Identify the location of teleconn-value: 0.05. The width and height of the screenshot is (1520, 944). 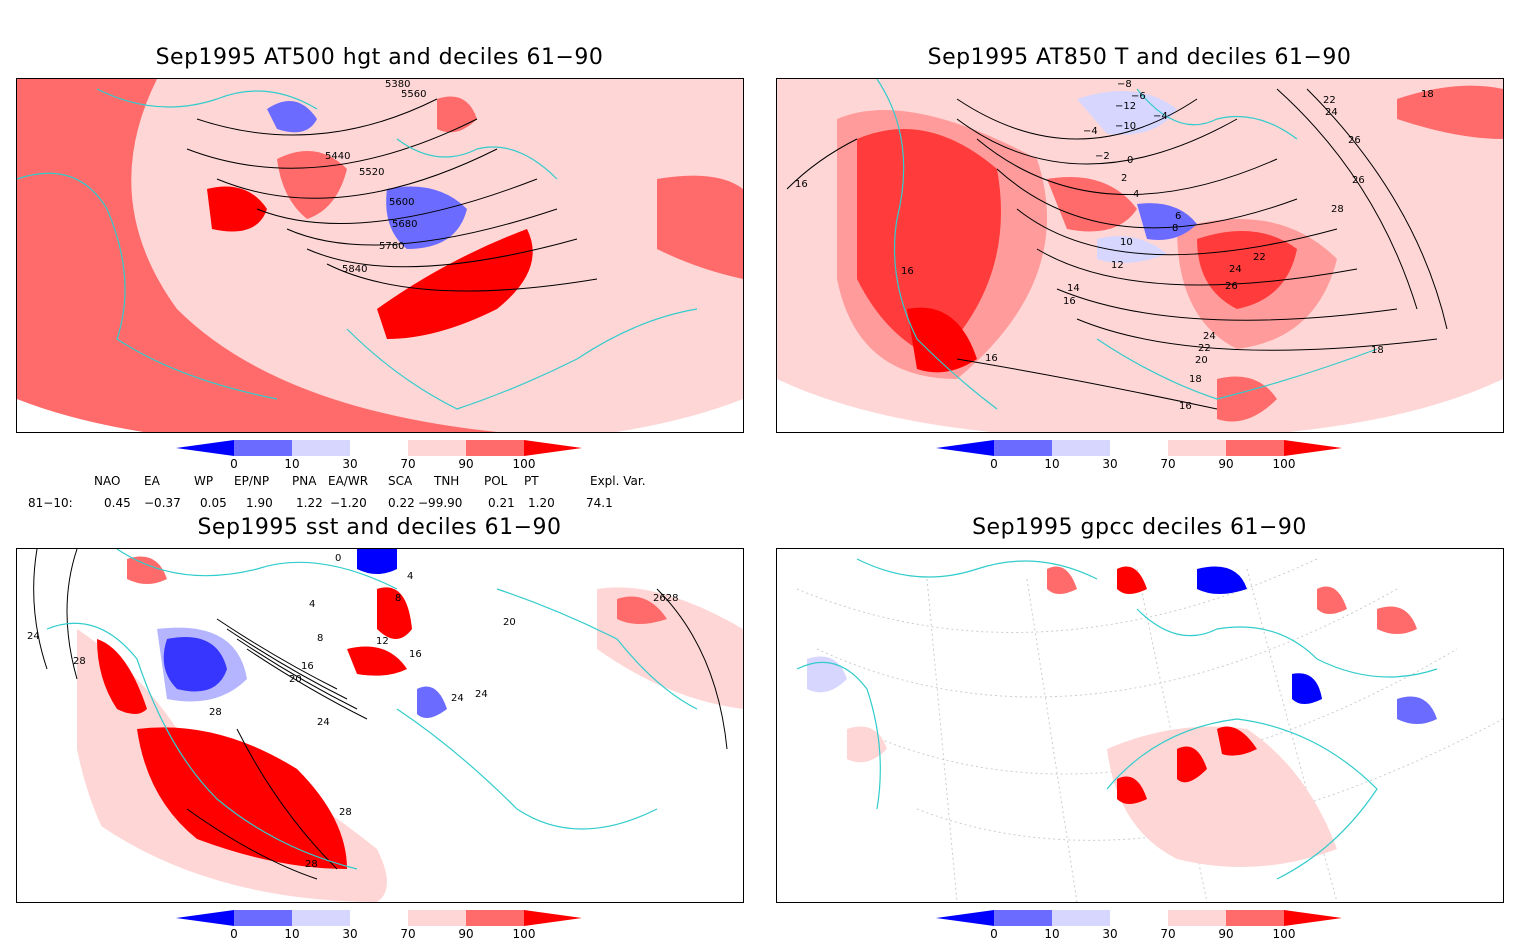
(213, 503).